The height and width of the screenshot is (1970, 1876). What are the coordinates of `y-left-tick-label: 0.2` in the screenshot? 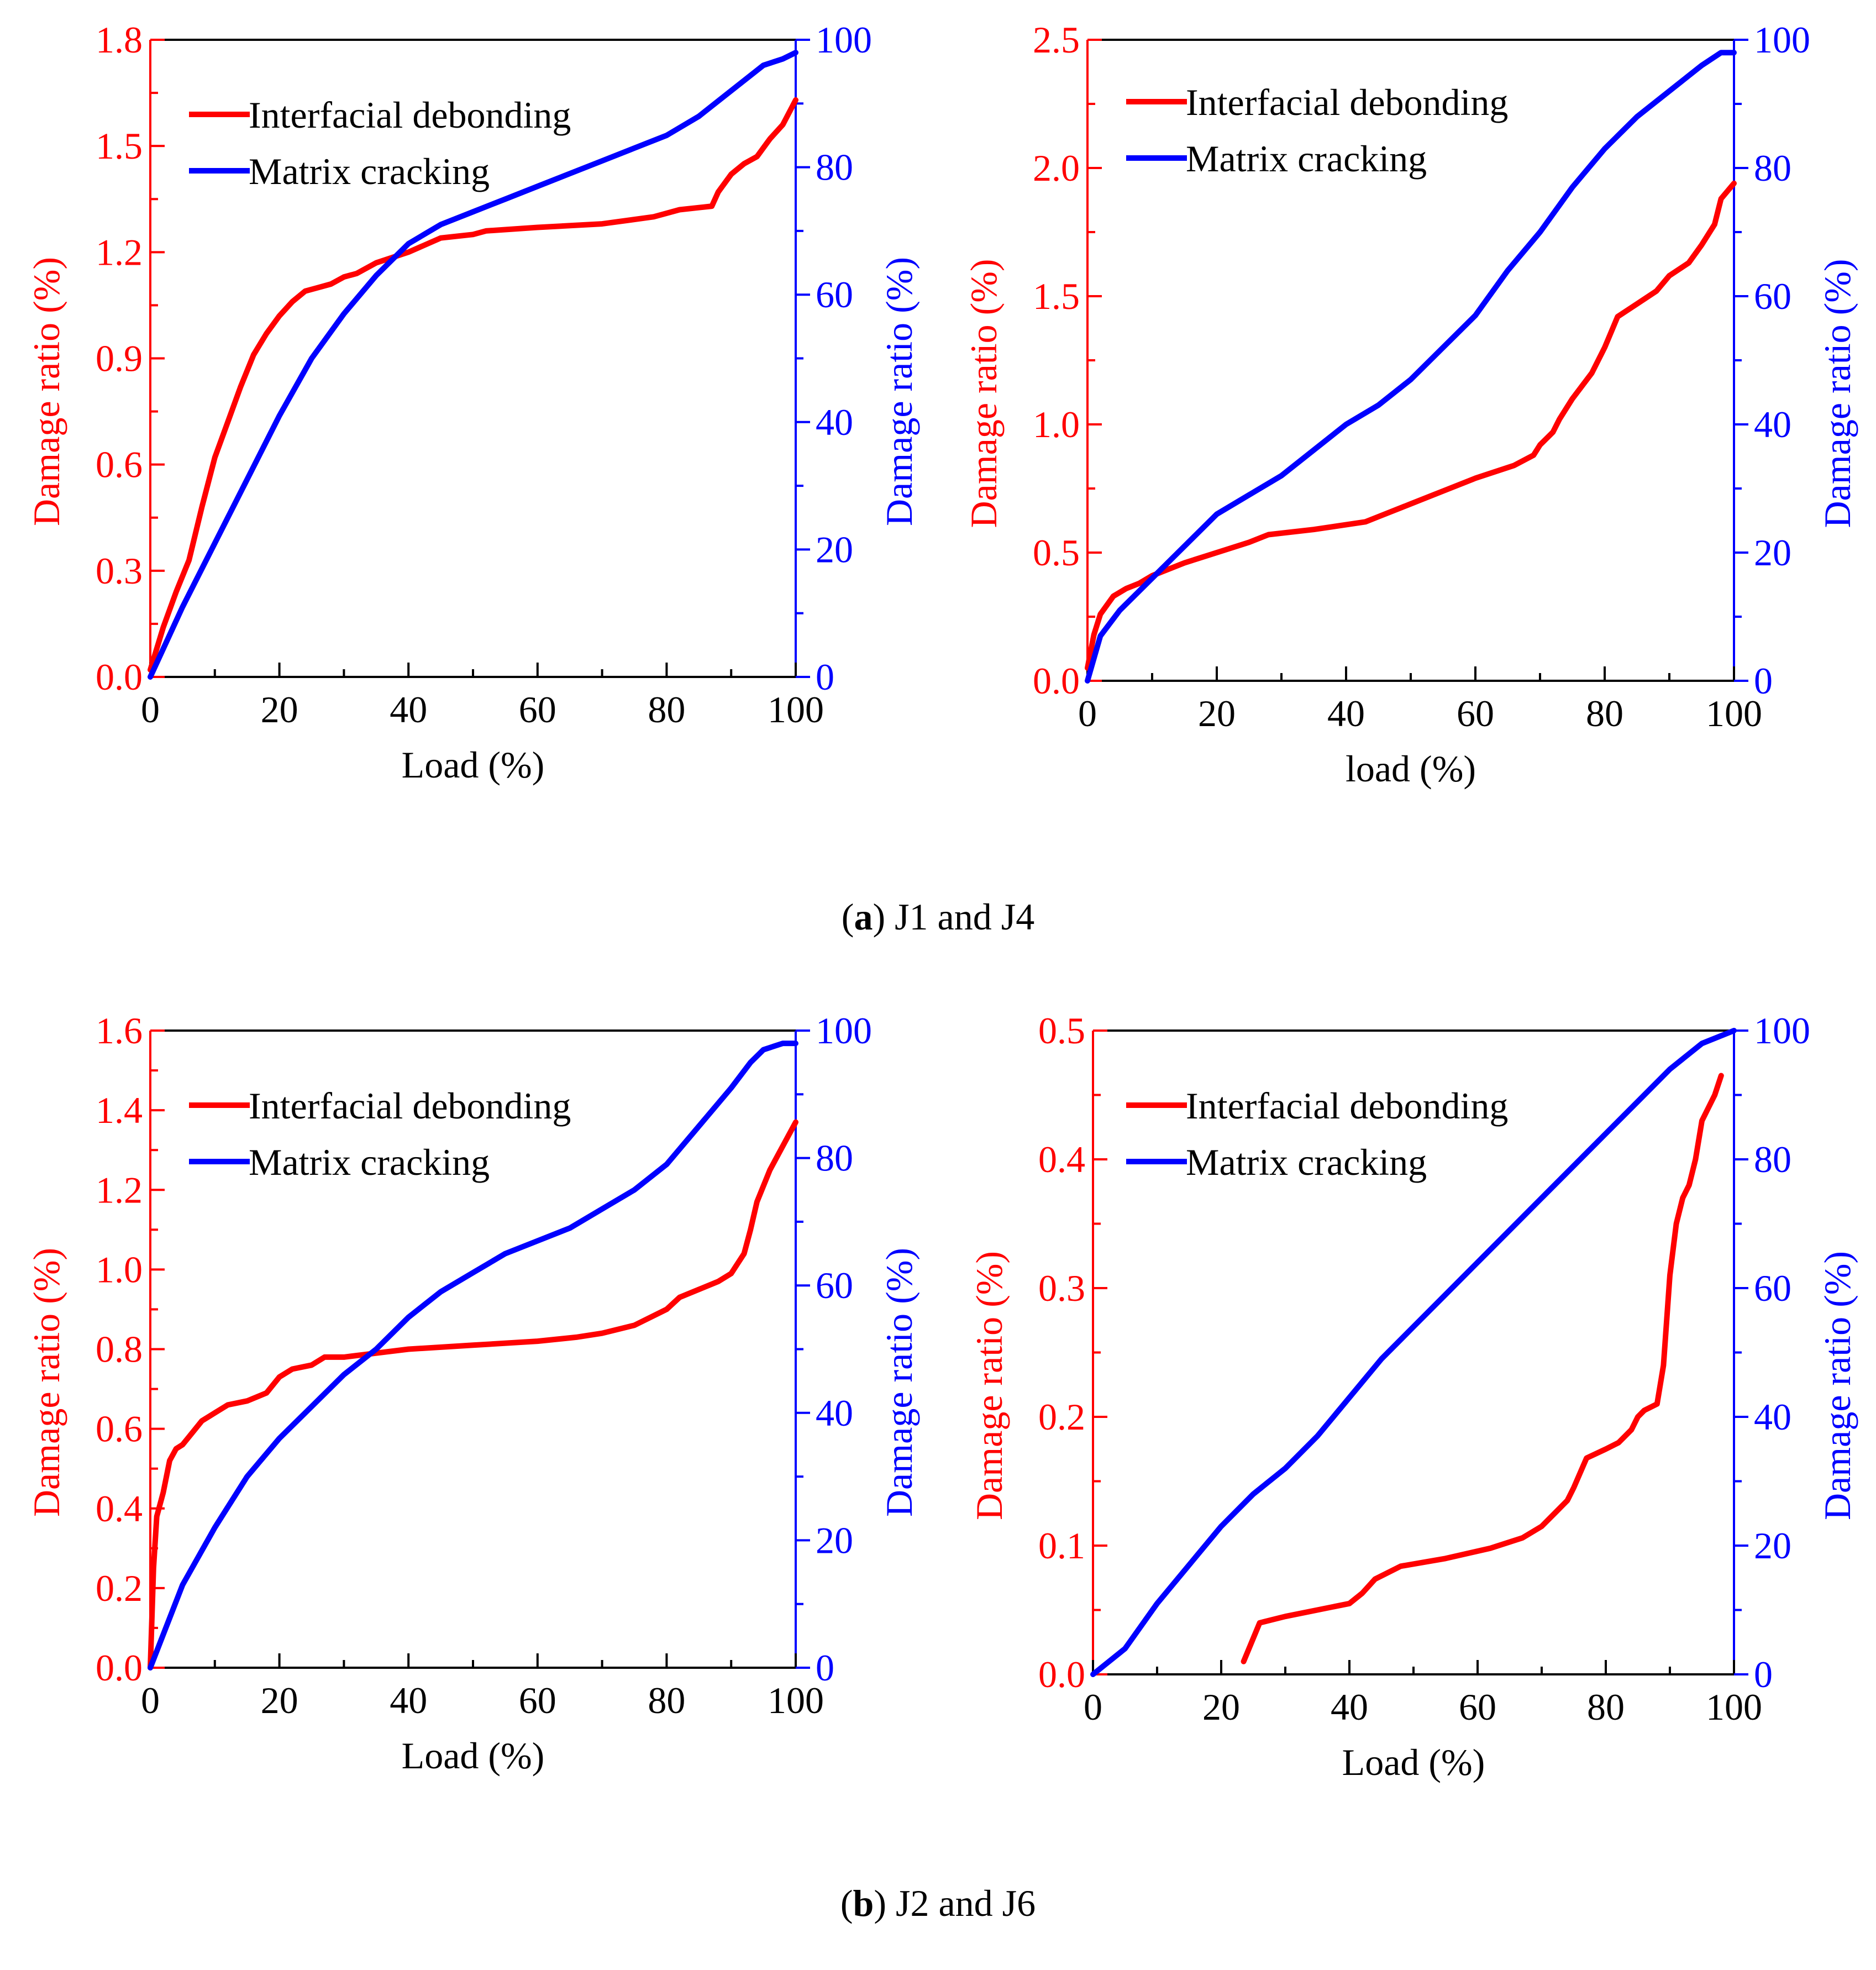 It's located at (120, 1588).